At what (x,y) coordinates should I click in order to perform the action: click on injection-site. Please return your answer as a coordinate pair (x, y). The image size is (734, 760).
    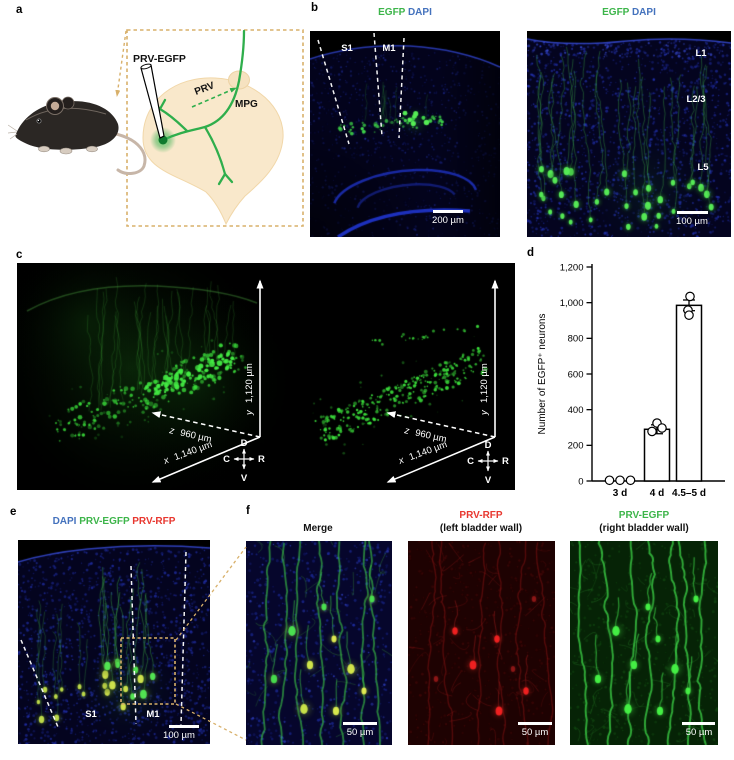
    Looking at the image, I should click on (163, 140).